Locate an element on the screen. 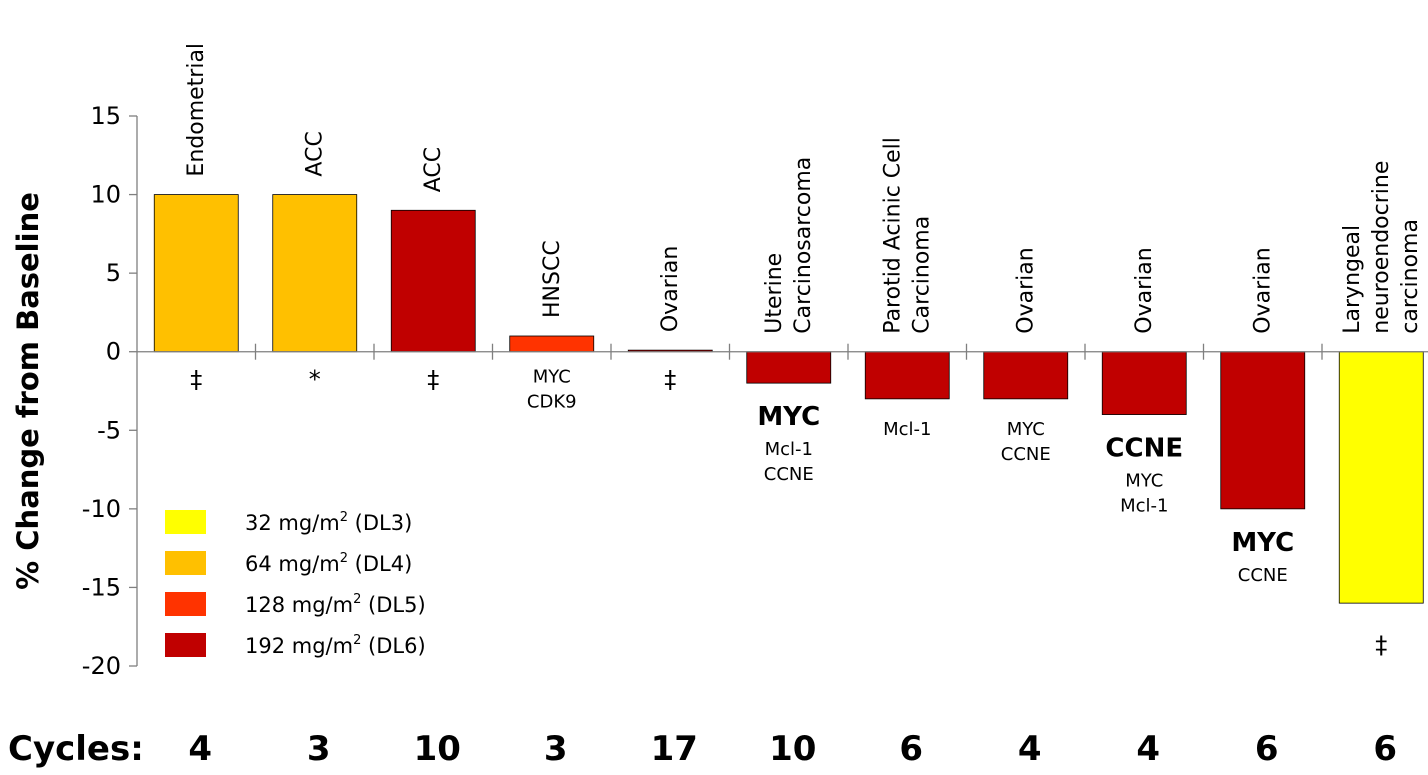  y-tick-label: -15 is located at coordinates (101, 587).